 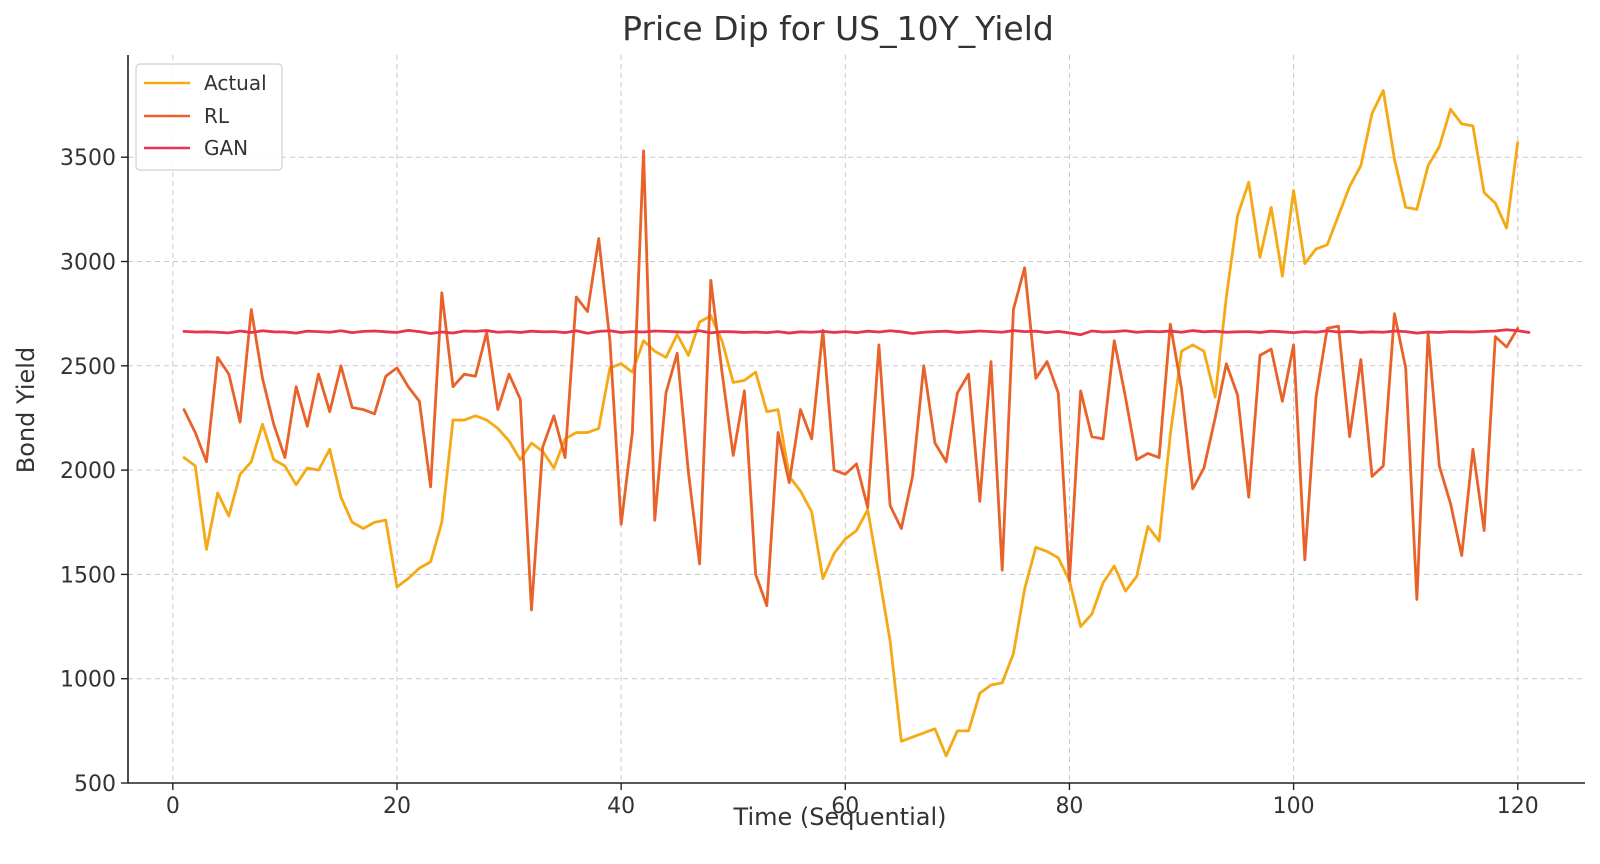 I want to click on series-line-gan, so click(x=856, y=332).